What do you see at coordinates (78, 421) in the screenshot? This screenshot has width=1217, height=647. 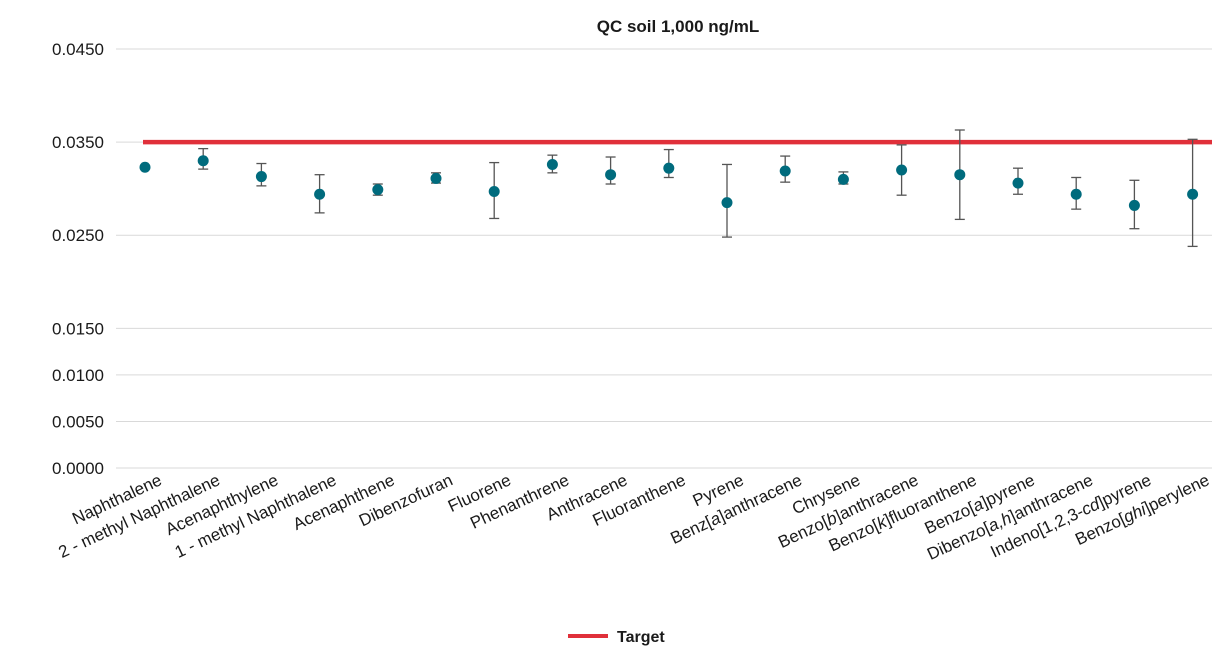 I see `y-tick-label: 0.0050` at bounding box center [78, 421].